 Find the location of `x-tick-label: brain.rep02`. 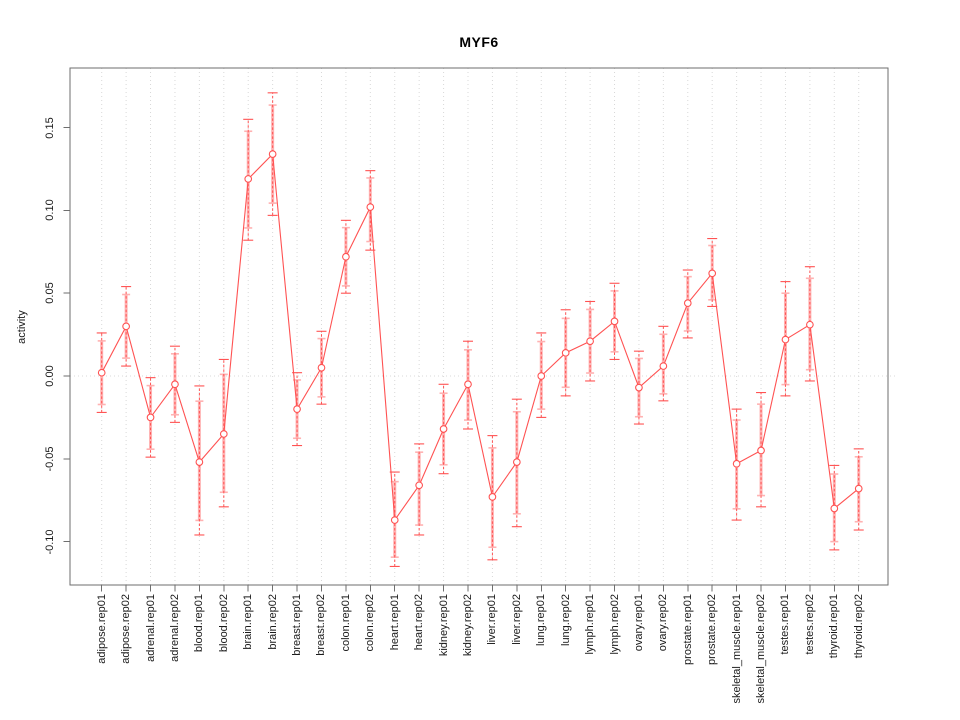

x-tick-label: brain.rep02 is located at coordinates (272, 622).